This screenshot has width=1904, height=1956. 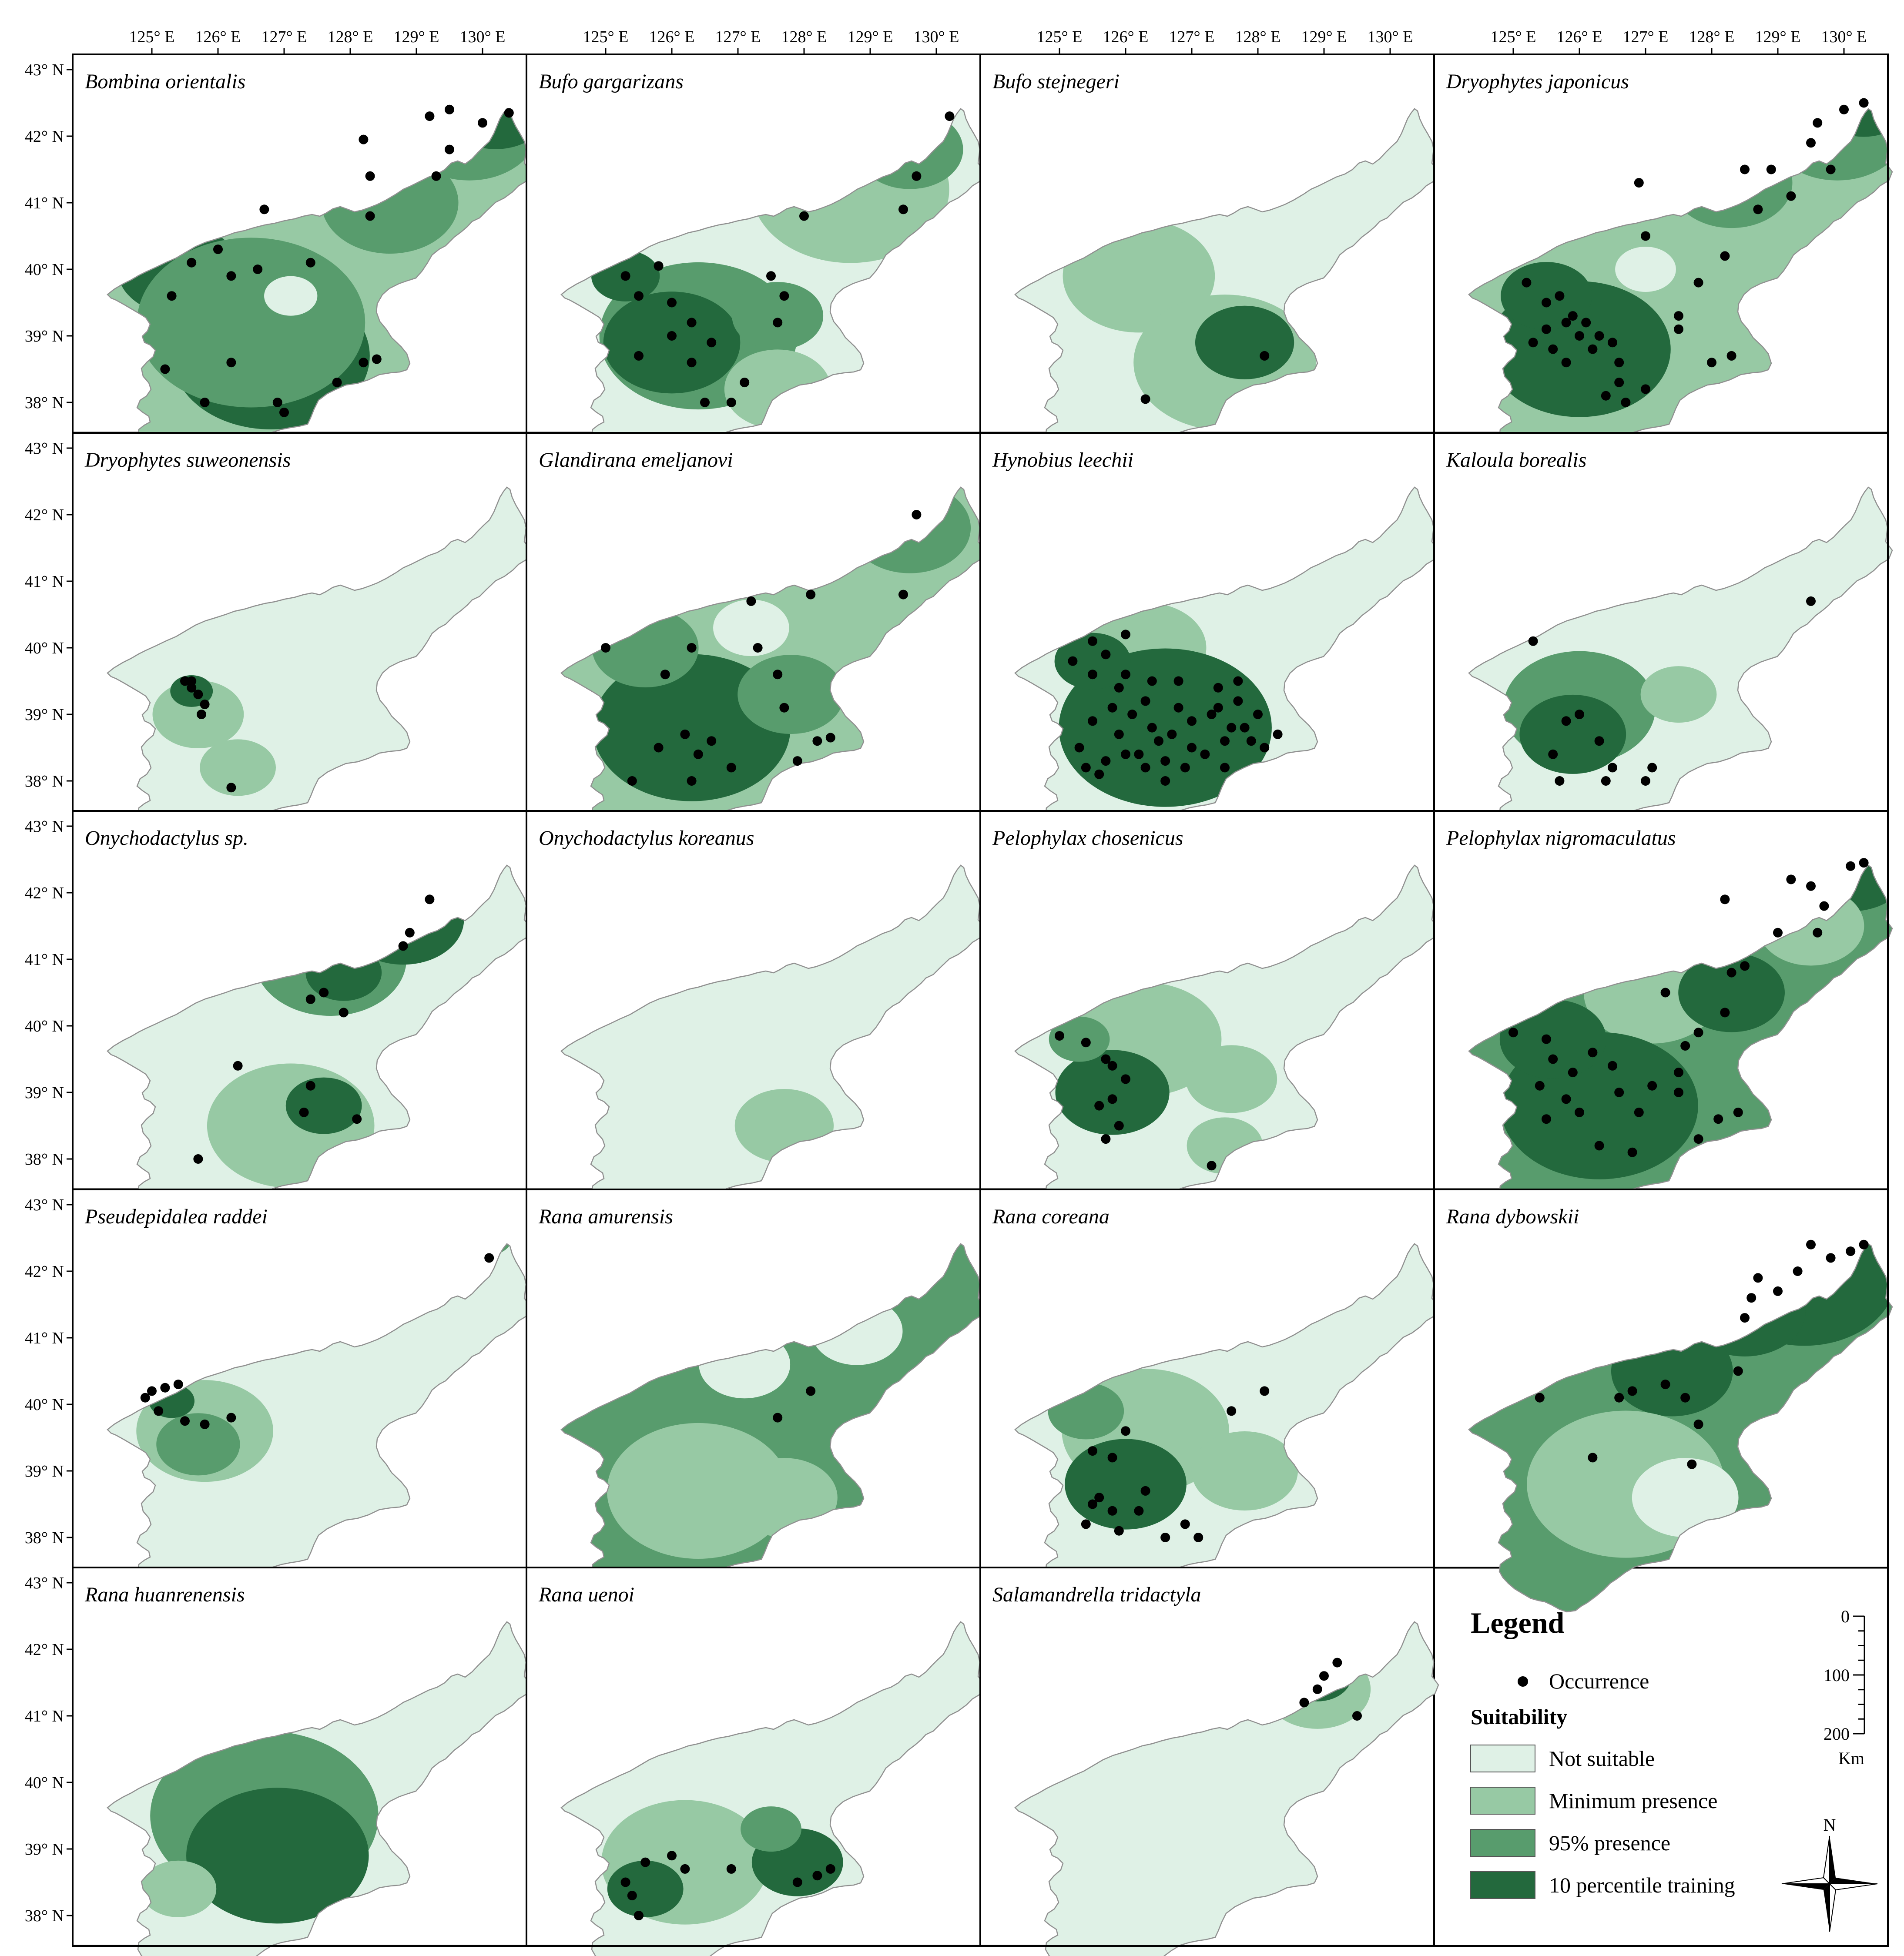 I want to click on legend-class-label: 10 percentile training, so click(x=1642, y=1885).